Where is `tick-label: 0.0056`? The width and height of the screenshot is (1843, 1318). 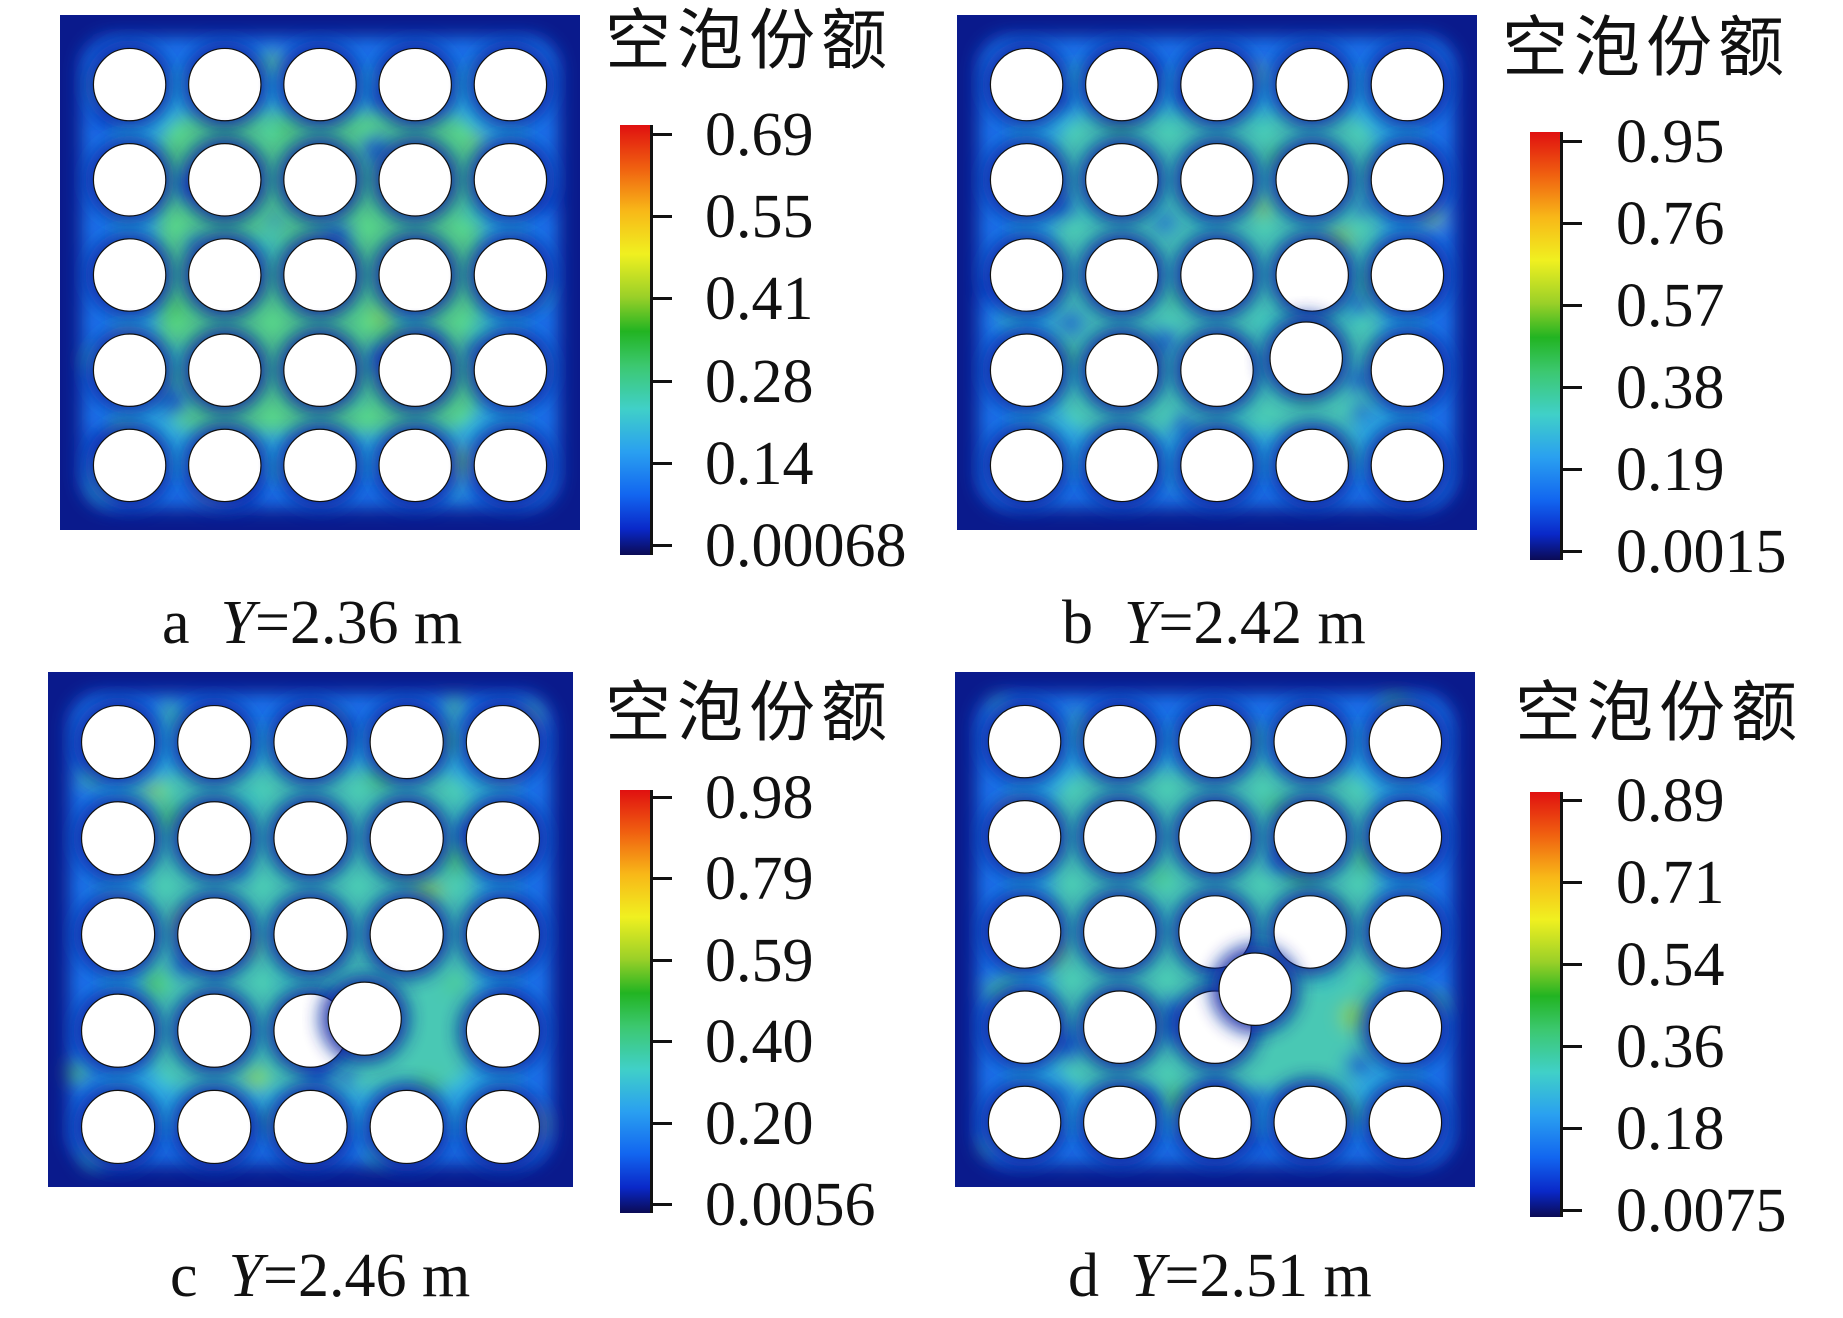 tick-label: 0.0056 is located at coordinates (790, 1205).